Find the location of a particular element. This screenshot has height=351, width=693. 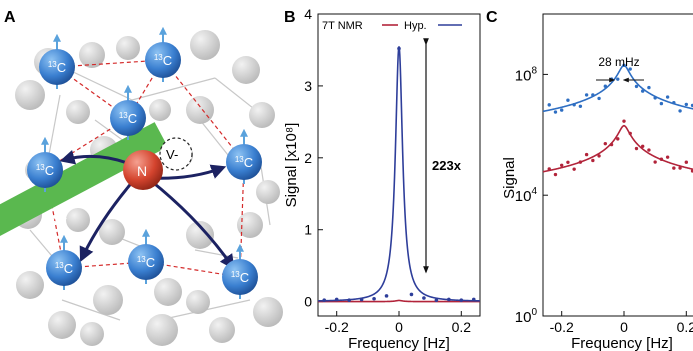

panel-c-xlabel: Frequency [Hz] is located at coordinates (622, 343).